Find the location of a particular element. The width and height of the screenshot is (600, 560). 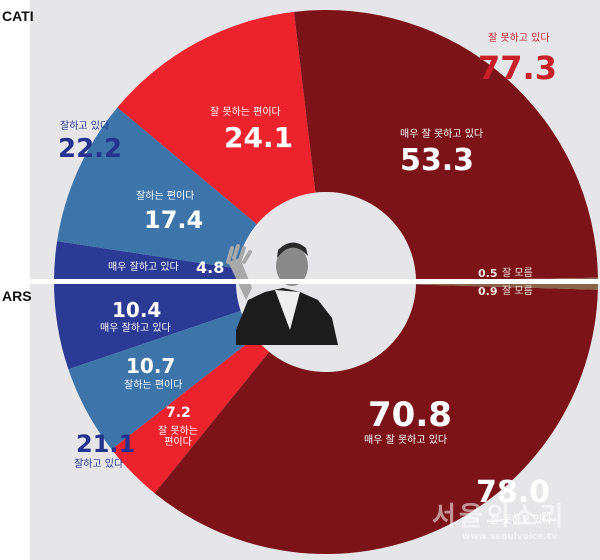

cati-group-title: CATI is located at coordinates (18, 16).